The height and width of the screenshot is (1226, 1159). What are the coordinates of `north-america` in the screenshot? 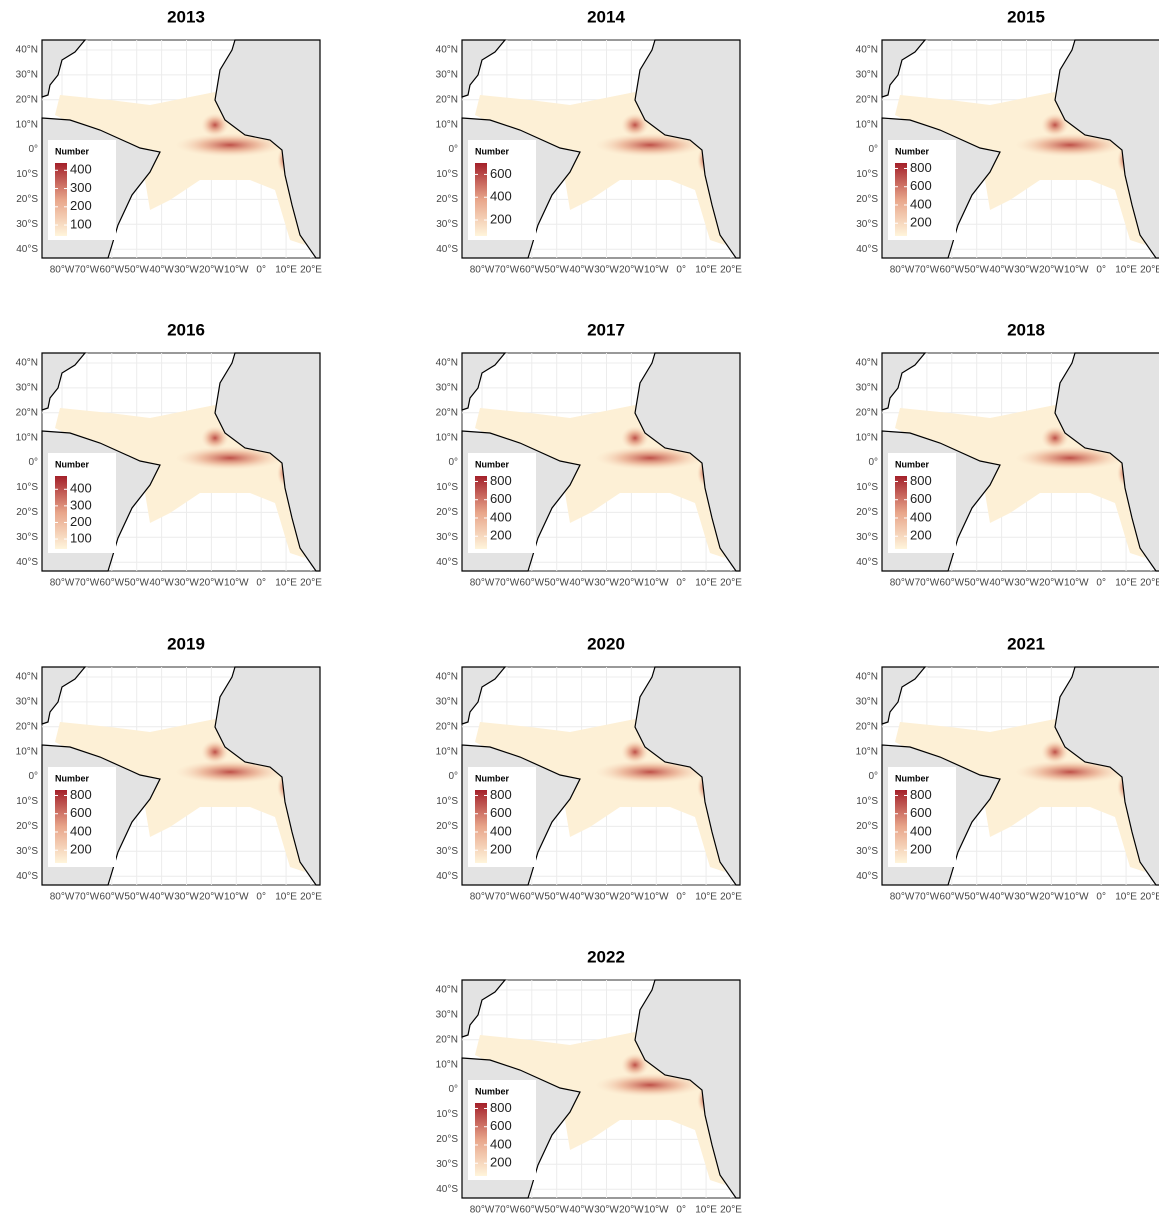 It's located at (484, 1008).